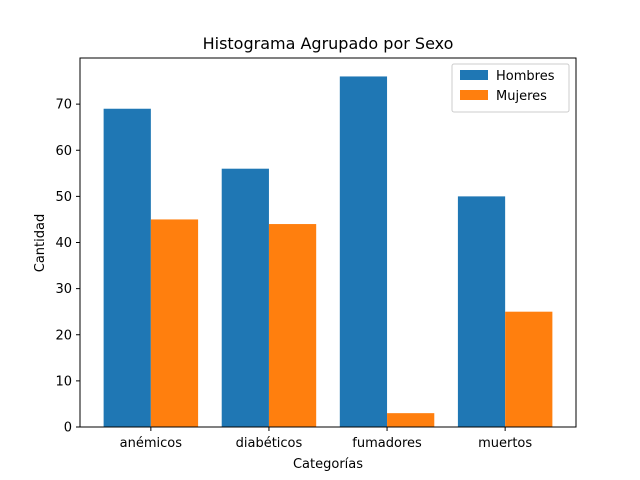 The height and width of the screenshot is (480, 640). What do you see at coordinates (525, 76) in the screenshot?
I see `legend-label: Hombres` at bounding box center [525, 76].